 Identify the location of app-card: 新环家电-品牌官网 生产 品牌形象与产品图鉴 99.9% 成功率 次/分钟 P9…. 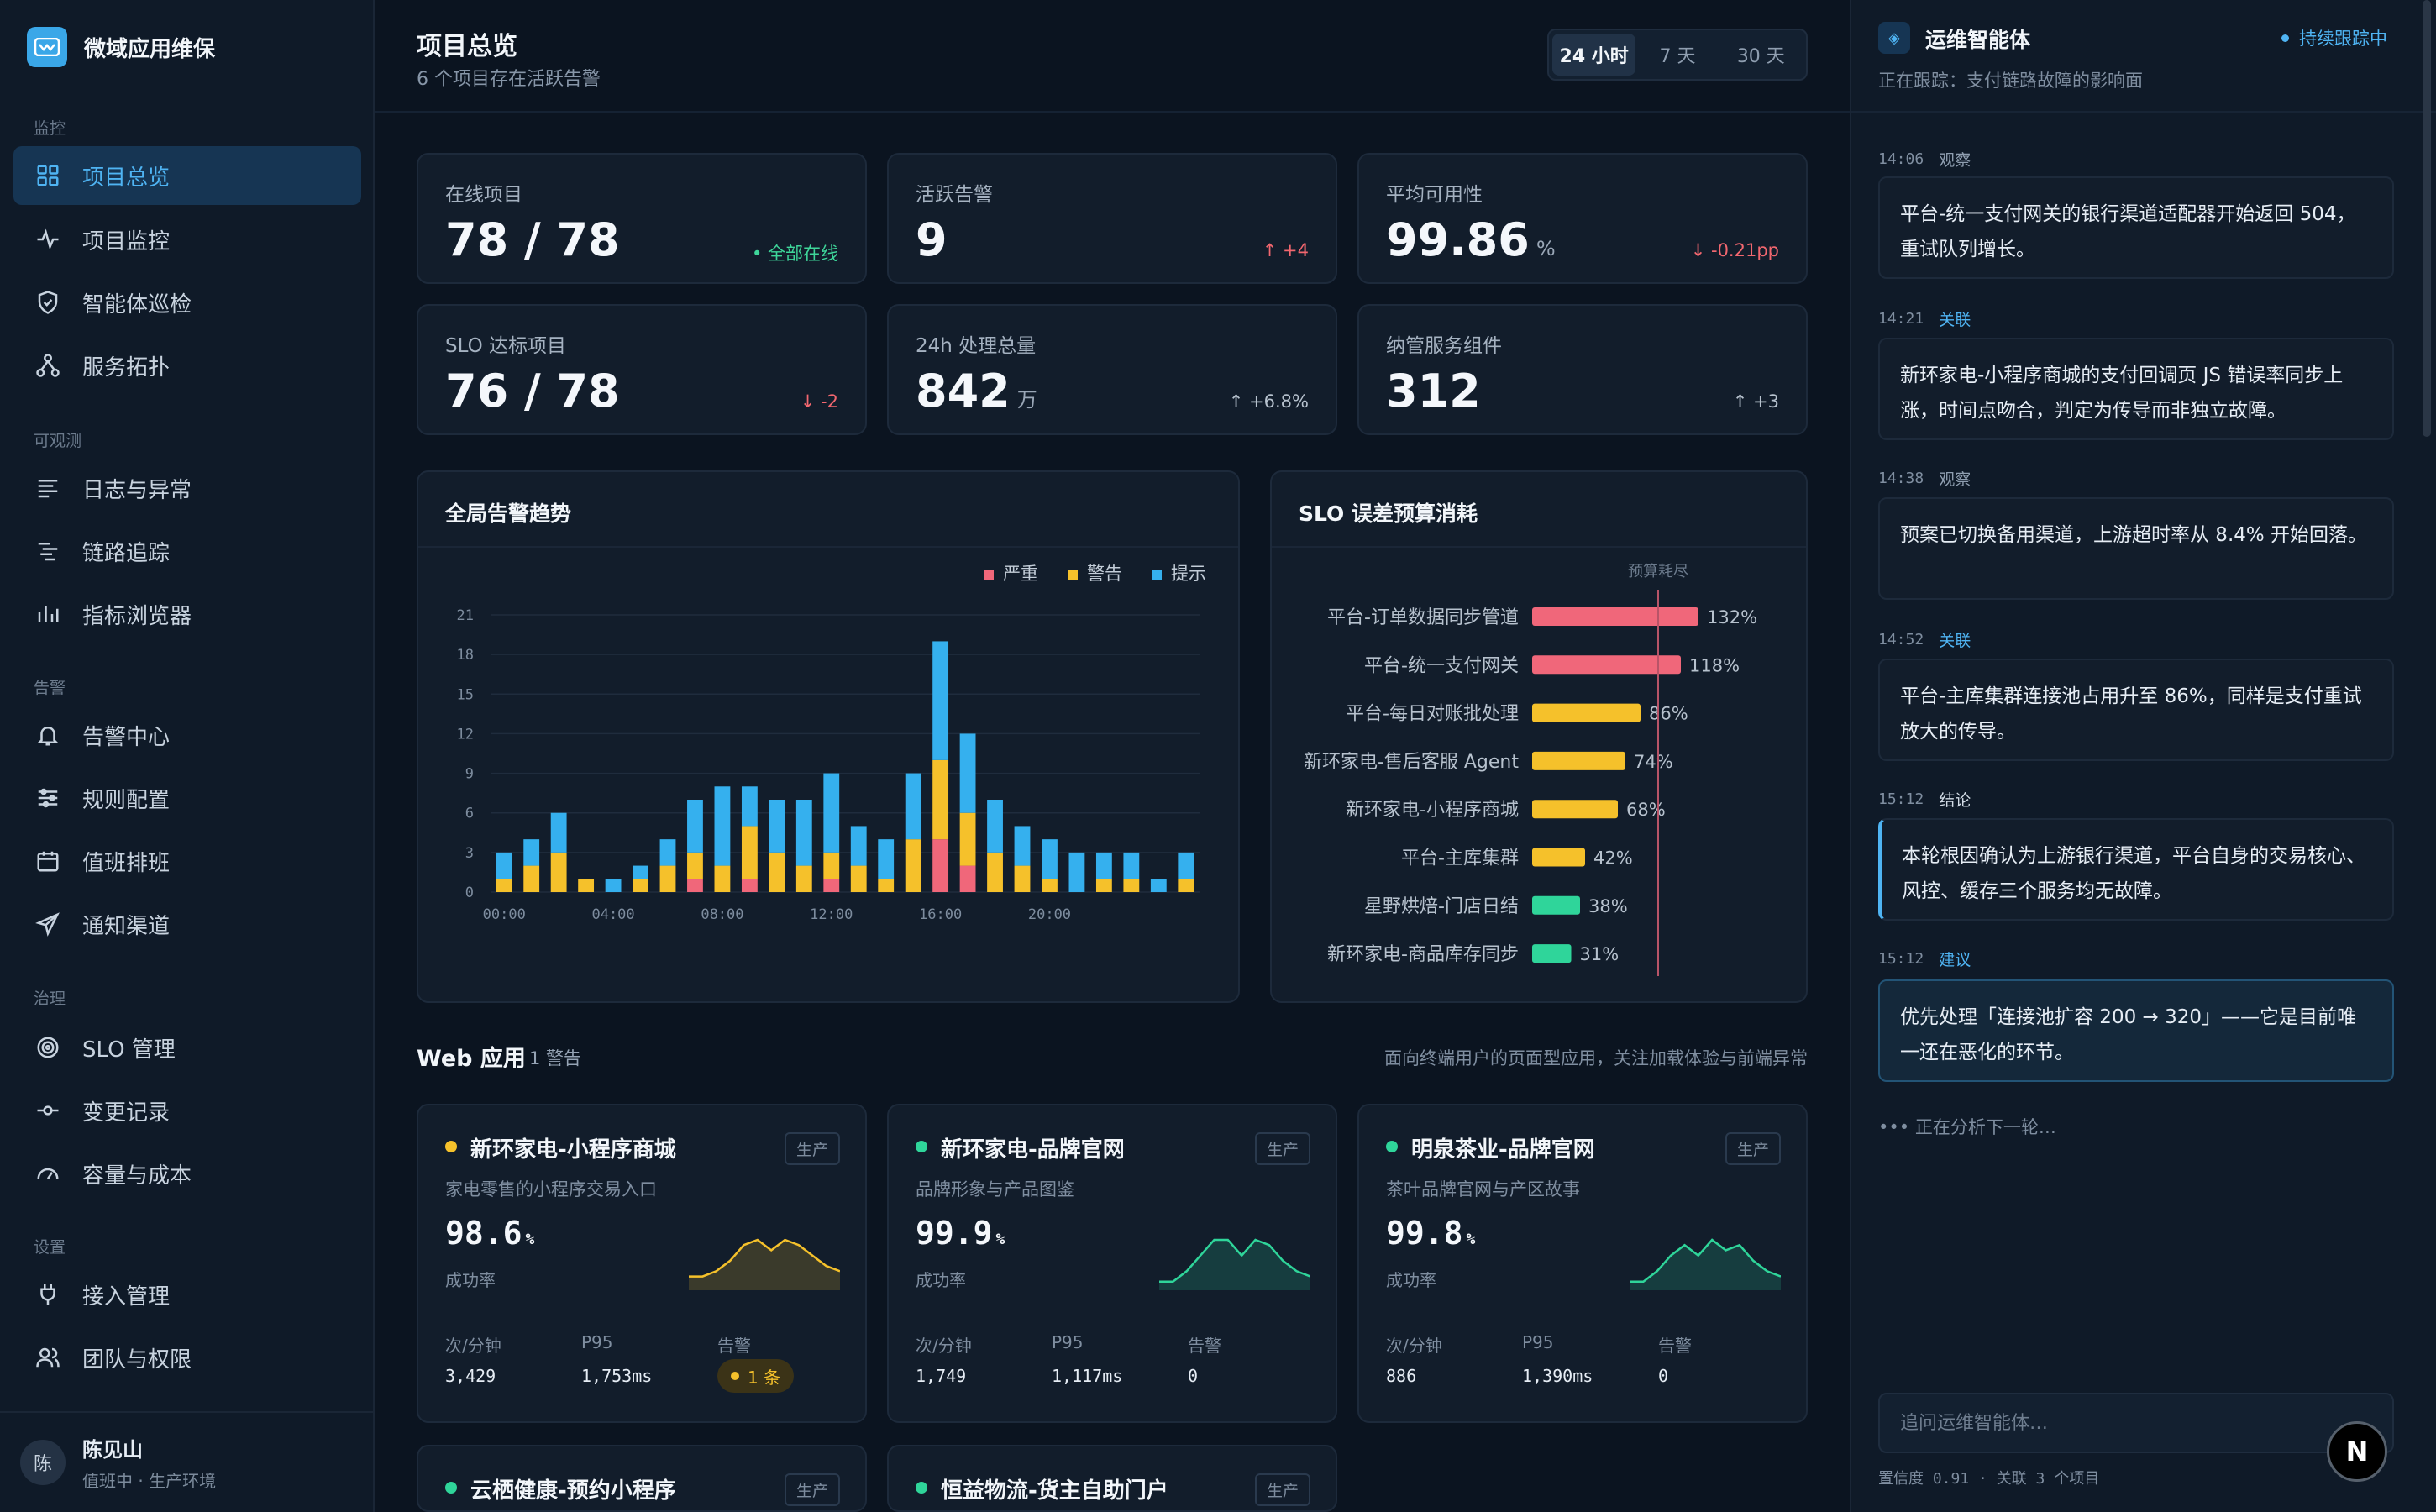
(1112, 1263).